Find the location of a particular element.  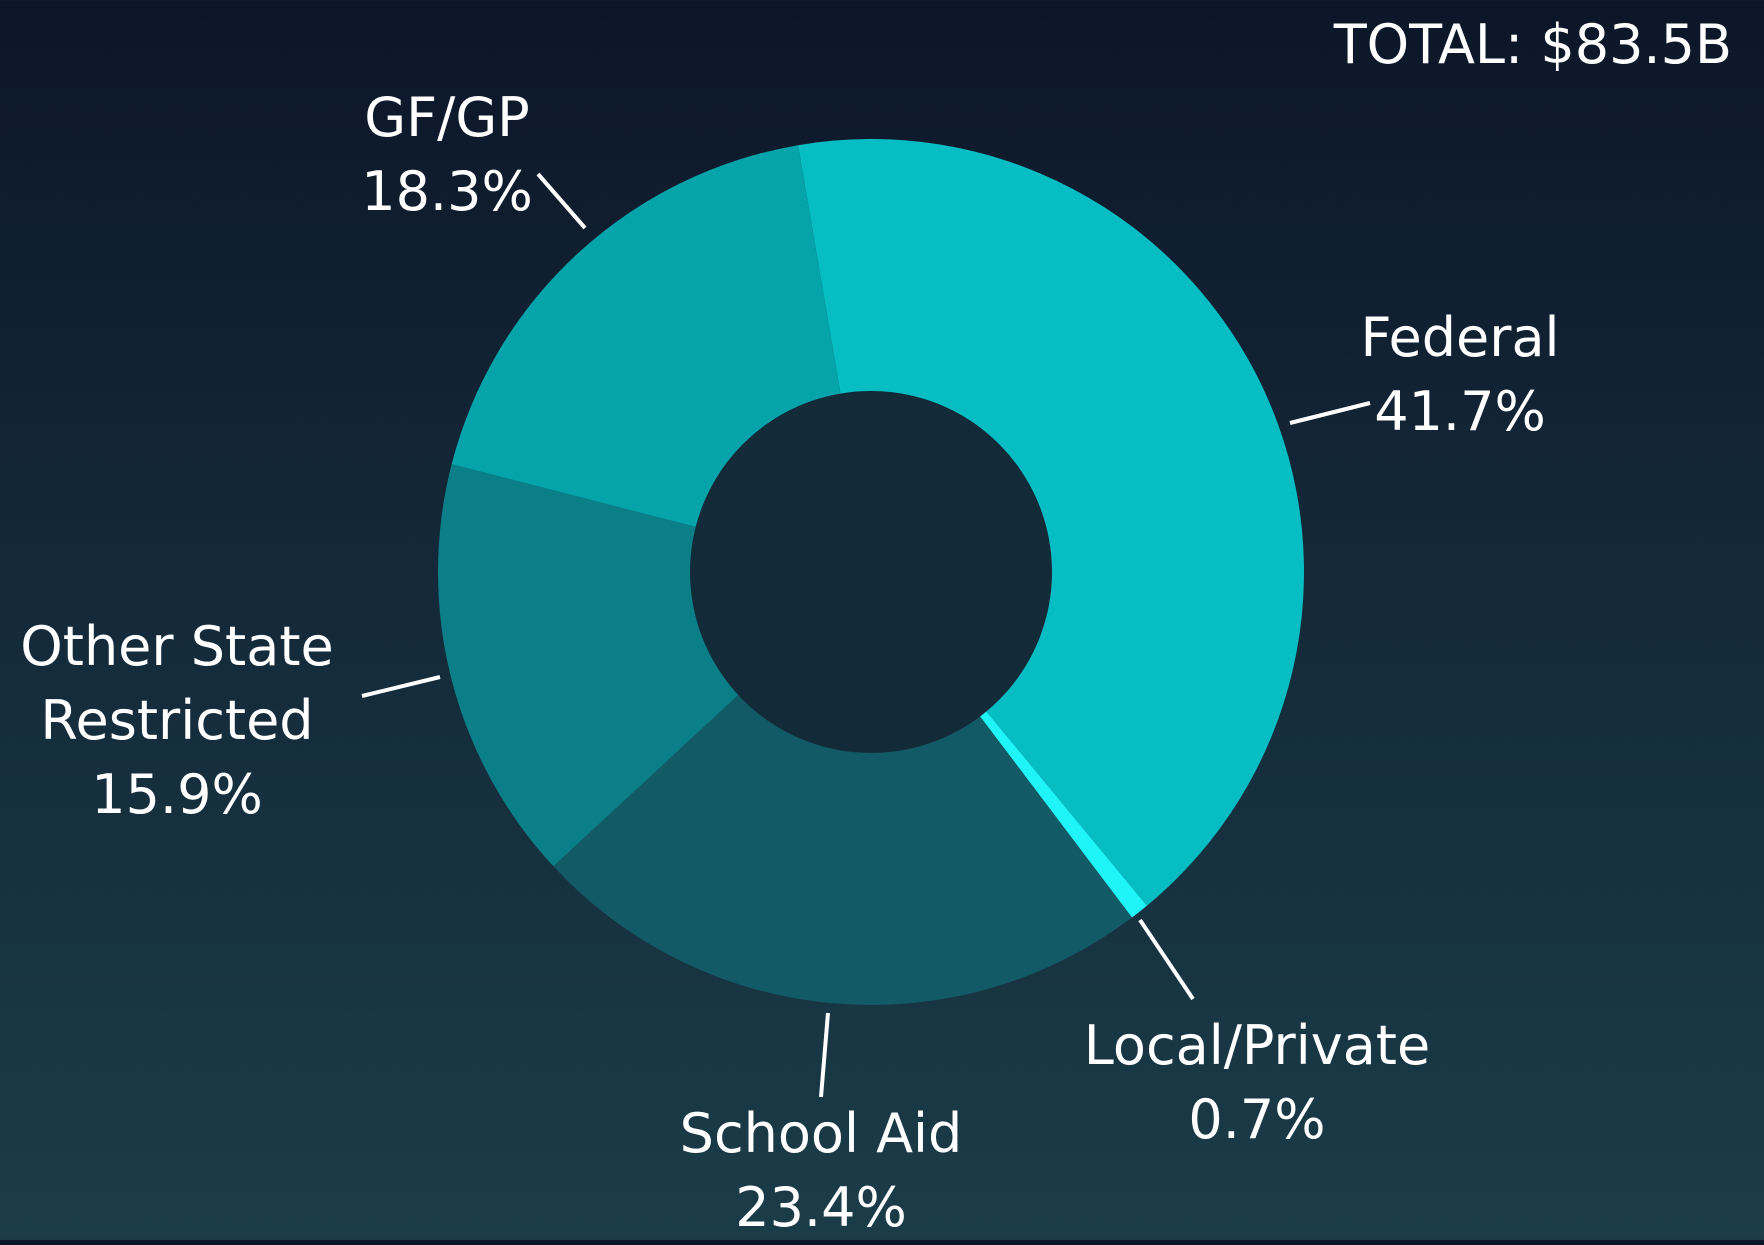

slice-label: School Aid 23.4% is located at coordinates (821, 1171).